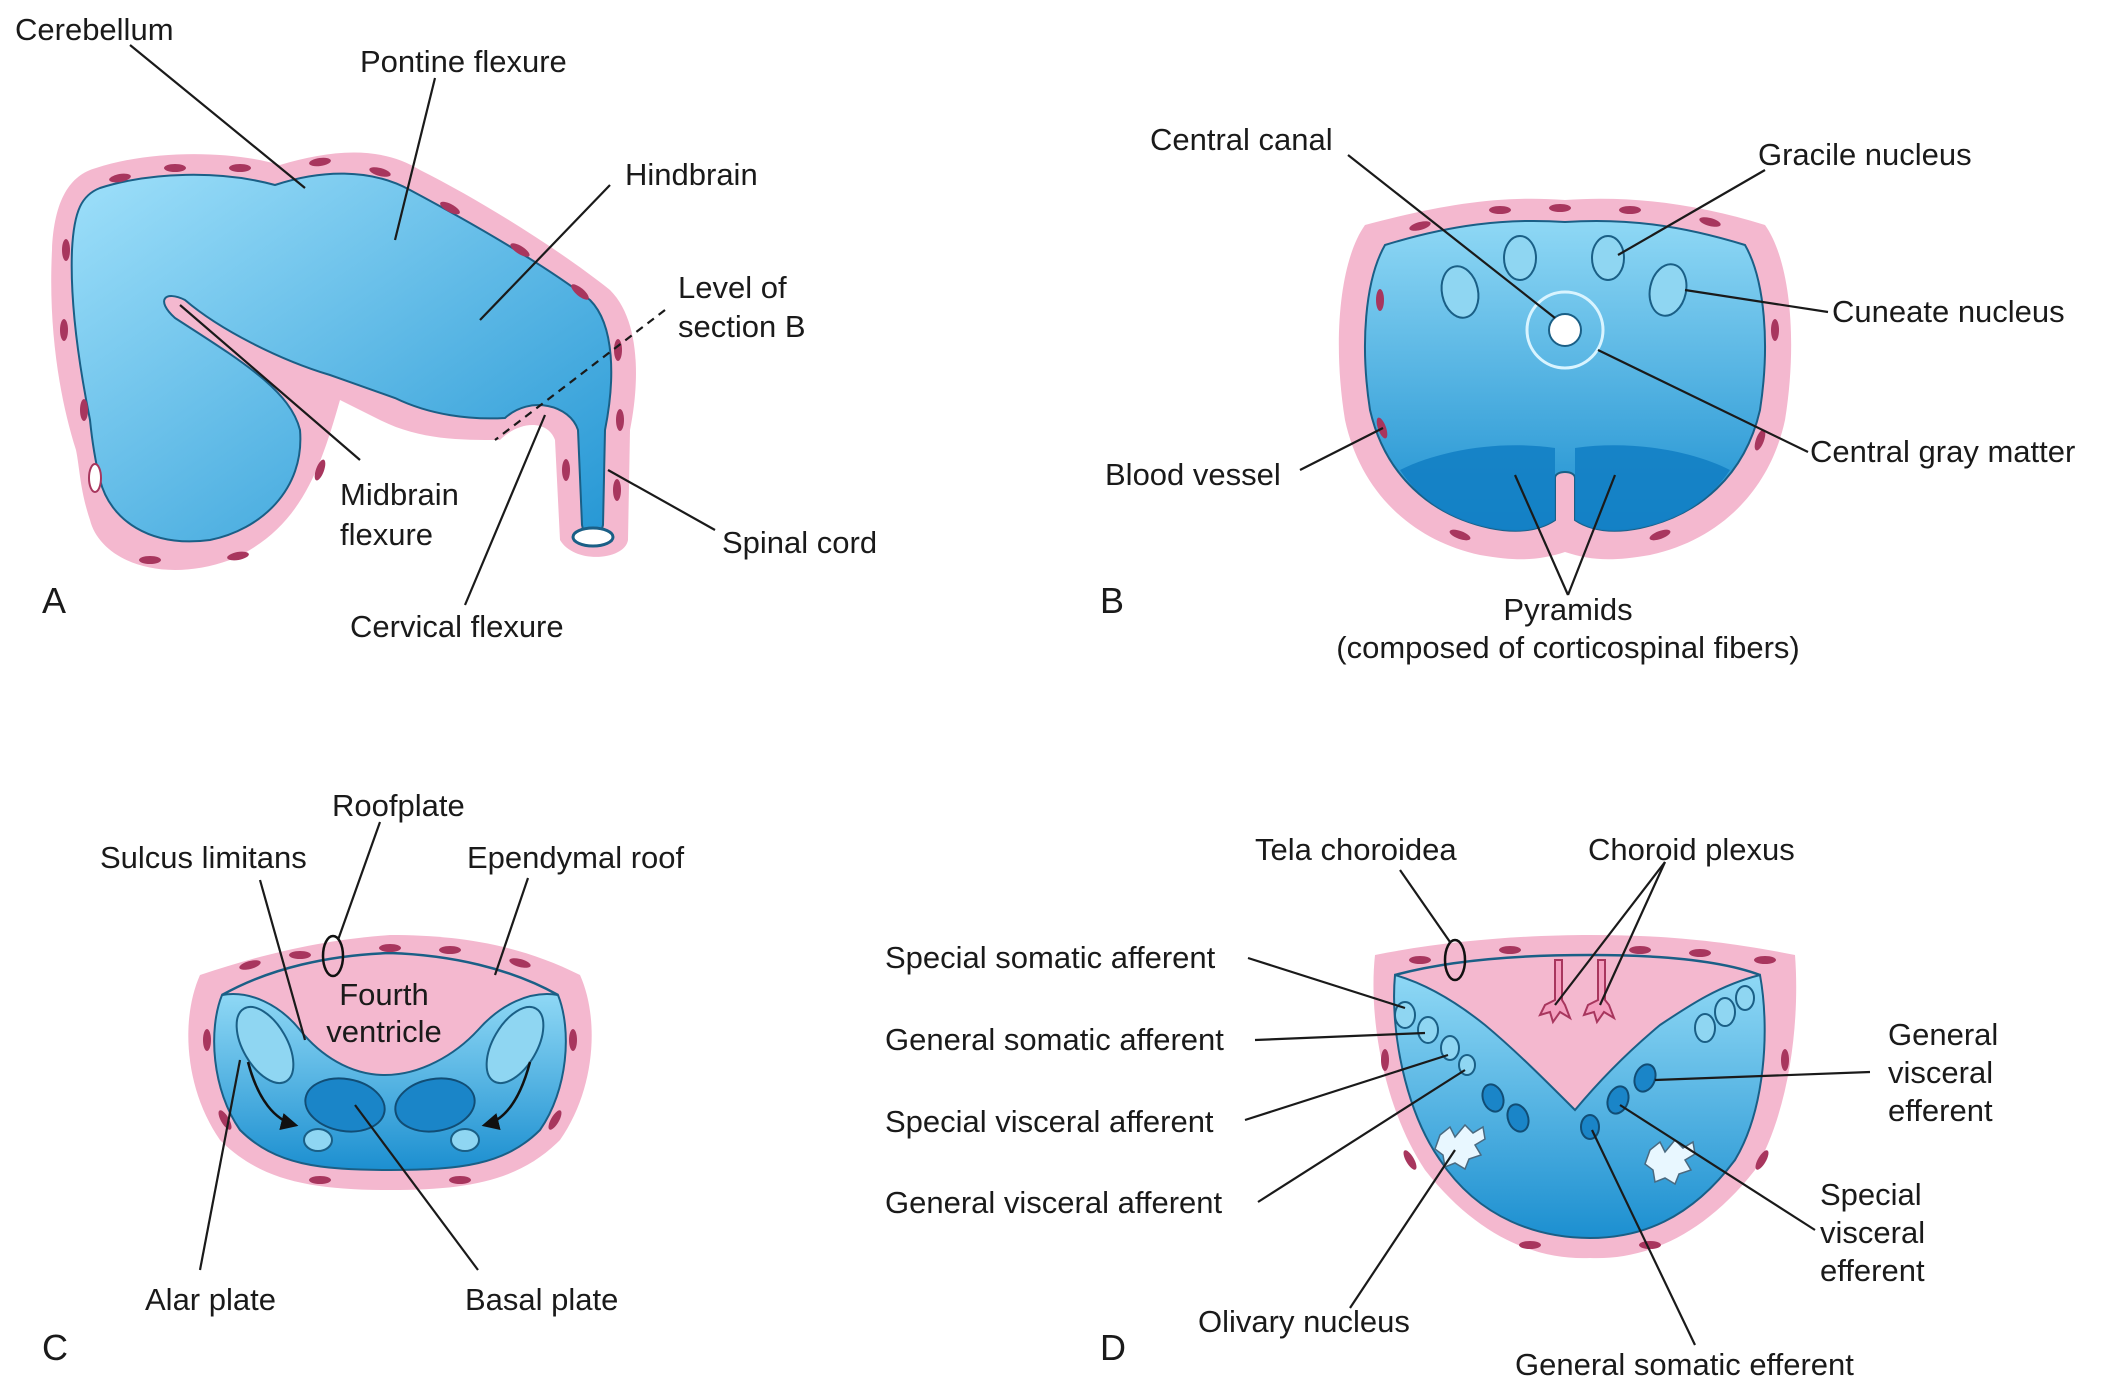 This screenshot has width=2118, height=1385. I want to click on panel-letter-a: A, so click(54, 600).